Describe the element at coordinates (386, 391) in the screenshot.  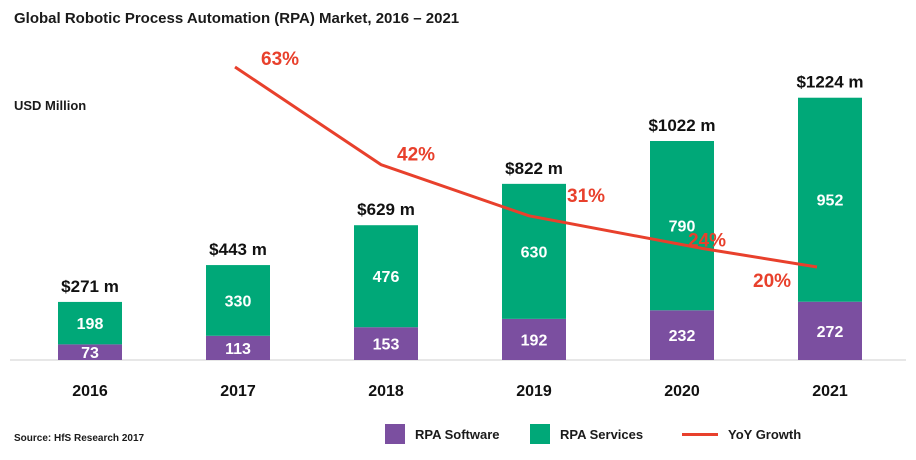
I see `x-tick-label-2018: 2018` at that location.